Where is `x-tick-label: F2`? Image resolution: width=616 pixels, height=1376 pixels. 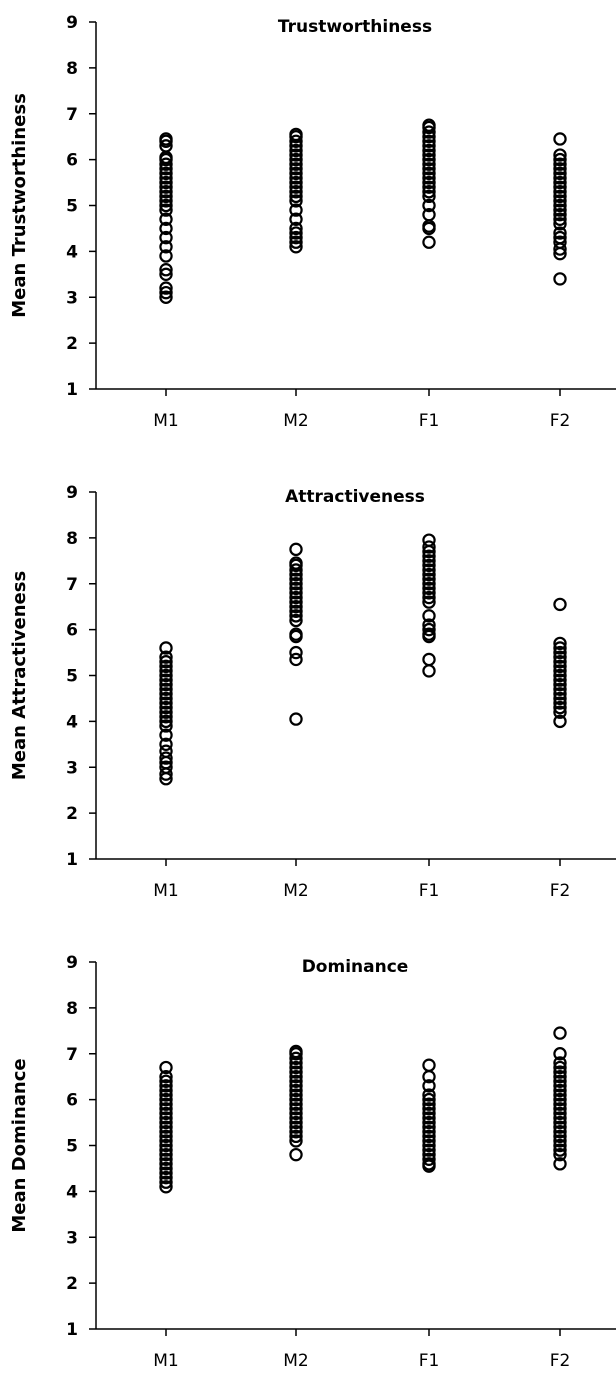 x-tick-label: F2 is located at coordinates (560, 421).